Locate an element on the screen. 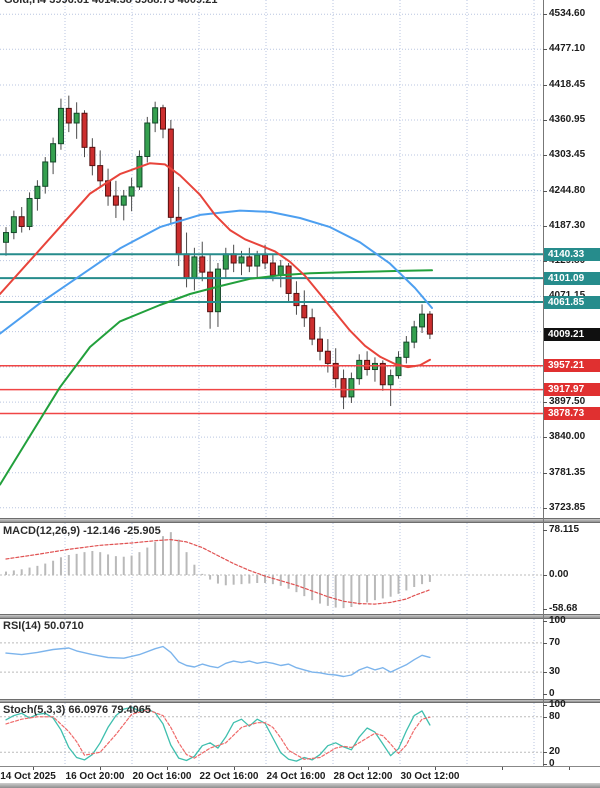 This screenshot has height=788, width=600. price-axis-label: 3723.85 is located at coordinates (567, 507).